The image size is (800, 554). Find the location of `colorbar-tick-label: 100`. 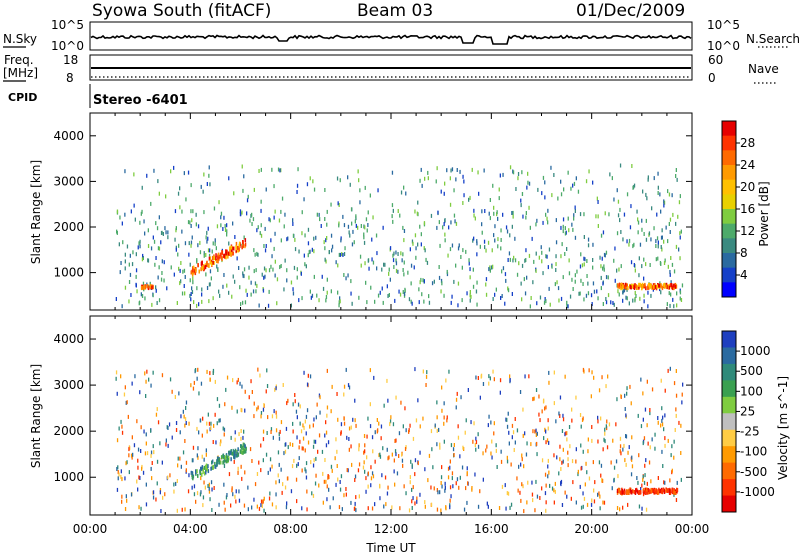

colorbar-tick-label: 100 is located at coordinates (751, 391).